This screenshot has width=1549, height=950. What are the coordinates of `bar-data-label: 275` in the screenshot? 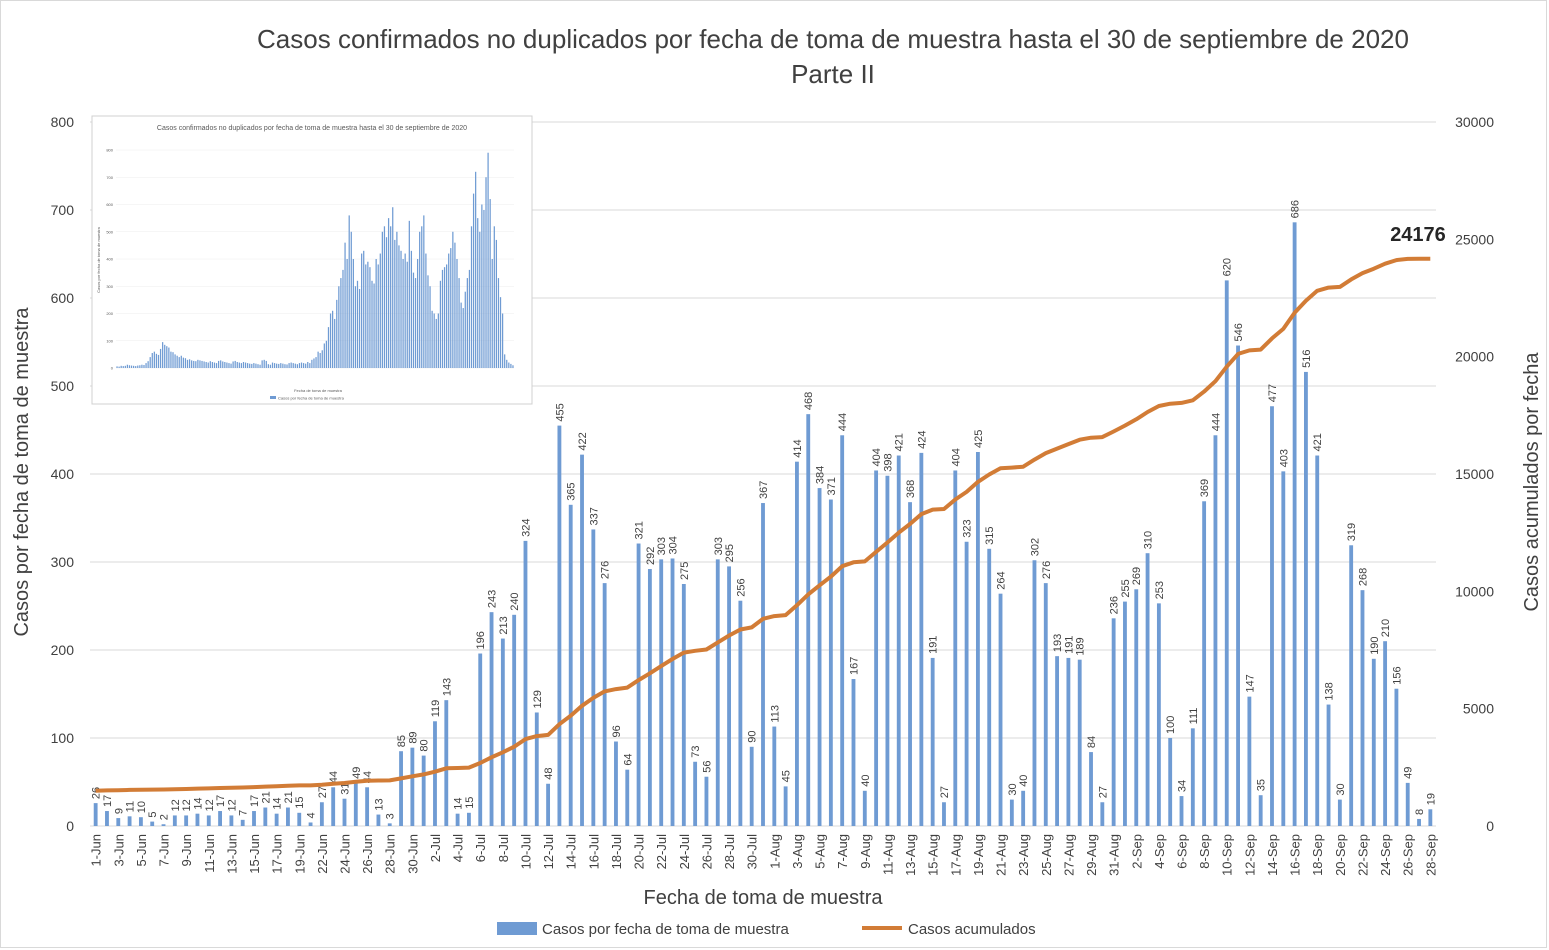 It's located at (685, 571).